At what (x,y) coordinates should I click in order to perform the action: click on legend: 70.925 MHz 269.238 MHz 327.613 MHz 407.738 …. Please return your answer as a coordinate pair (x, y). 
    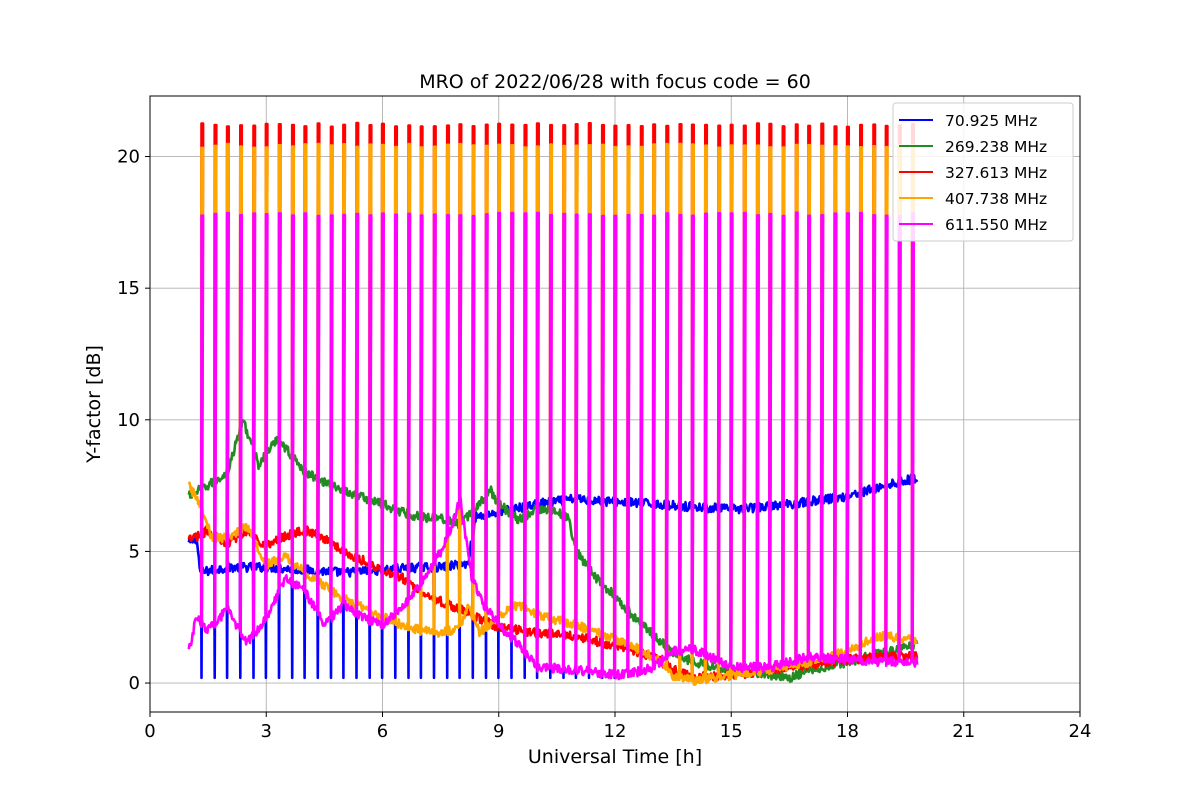
    Looking at the image, I should click on (983, 172).